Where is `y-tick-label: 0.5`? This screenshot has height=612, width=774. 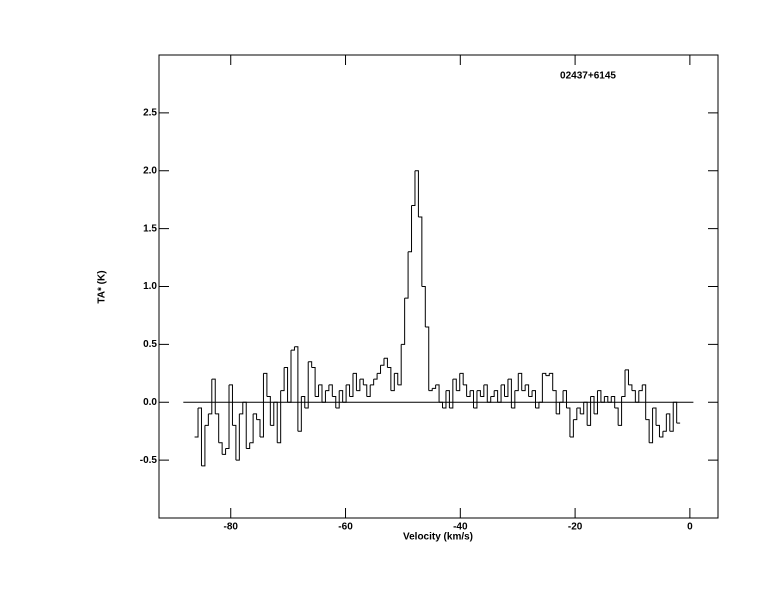 y-tick-label: 0.5 is located at coordinates (150, 344).